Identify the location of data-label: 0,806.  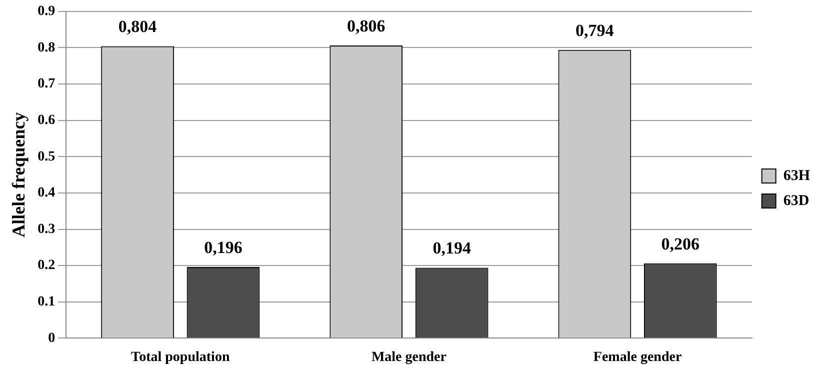
(366, 26).